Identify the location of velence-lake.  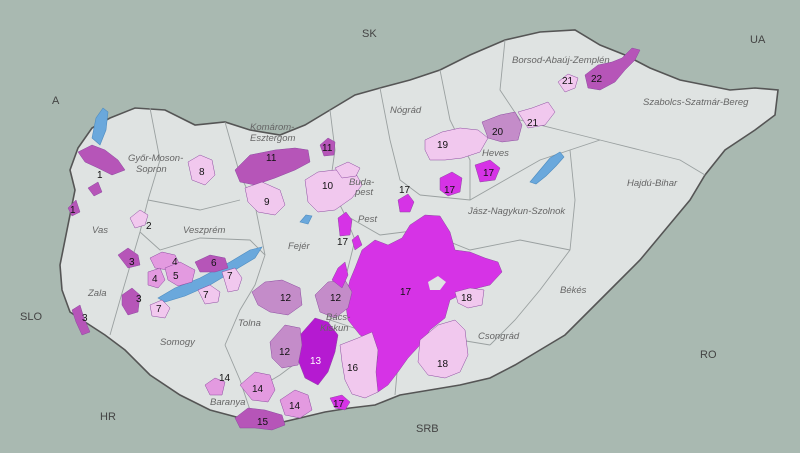
(306, 219).